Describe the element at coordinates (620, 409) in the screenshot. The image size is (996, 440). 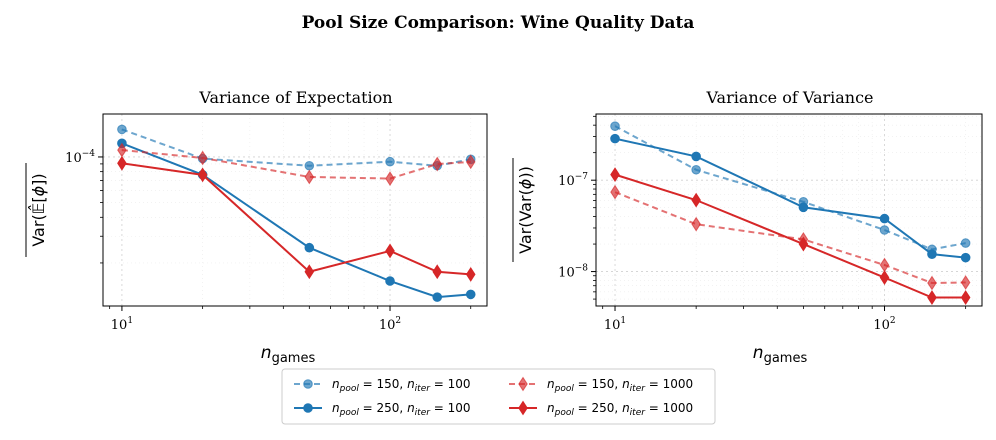
I see `legend-label: npool = 250, niter = 1000` at that location.